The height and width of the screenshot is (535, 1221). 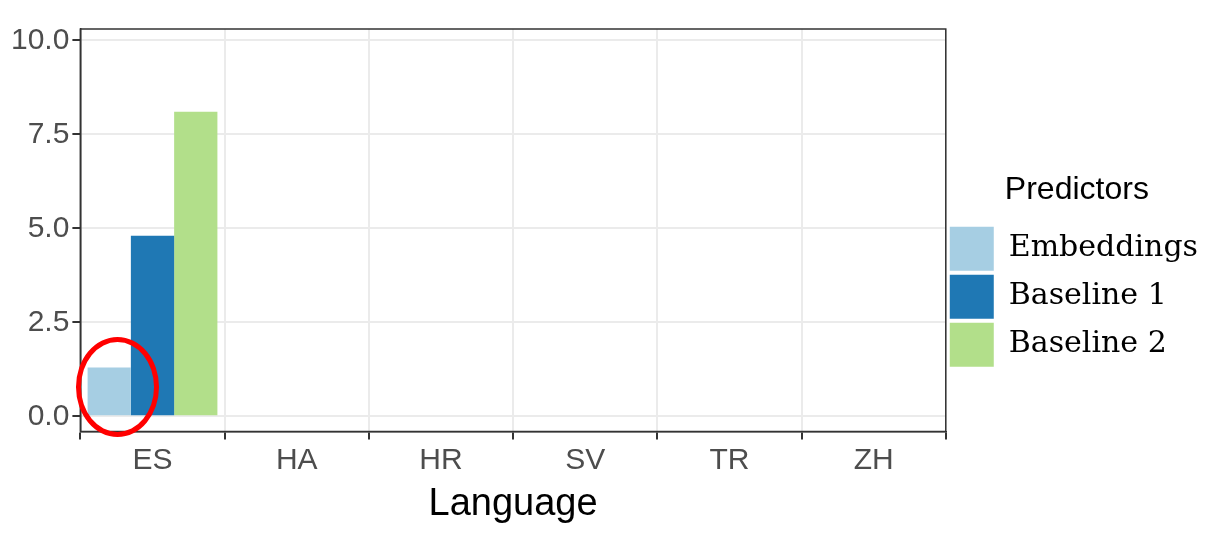 I want to click on x-axis-title: Language, so click(x=513, y=501).